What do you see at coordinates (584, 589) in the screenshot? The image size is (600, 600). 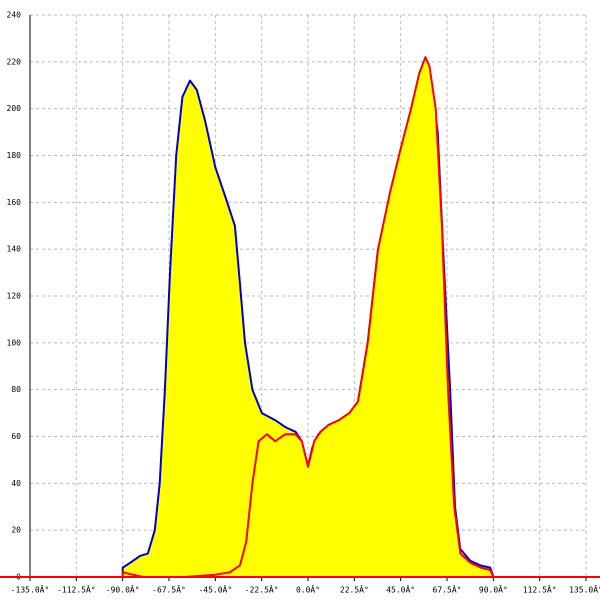 I see `x-tick-label: 135.0Â°` at bounding box center [584, 589].